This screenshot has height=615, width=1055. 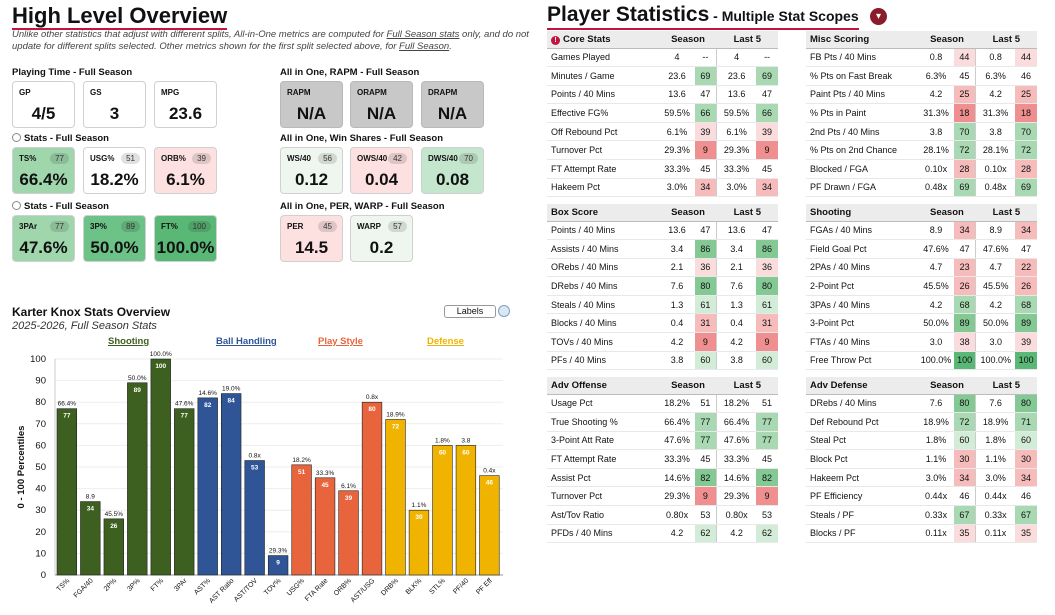 What do you see at coordinates (381, 247) in the screenshot?
I see `stat-value: 0.2` at bounding box center [381, 247].